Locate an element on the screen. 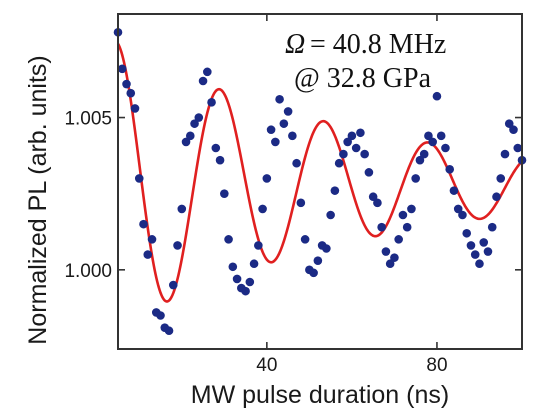  y-axis-title: Normalized PL (arb. units) is located at coordinates (38, 199).